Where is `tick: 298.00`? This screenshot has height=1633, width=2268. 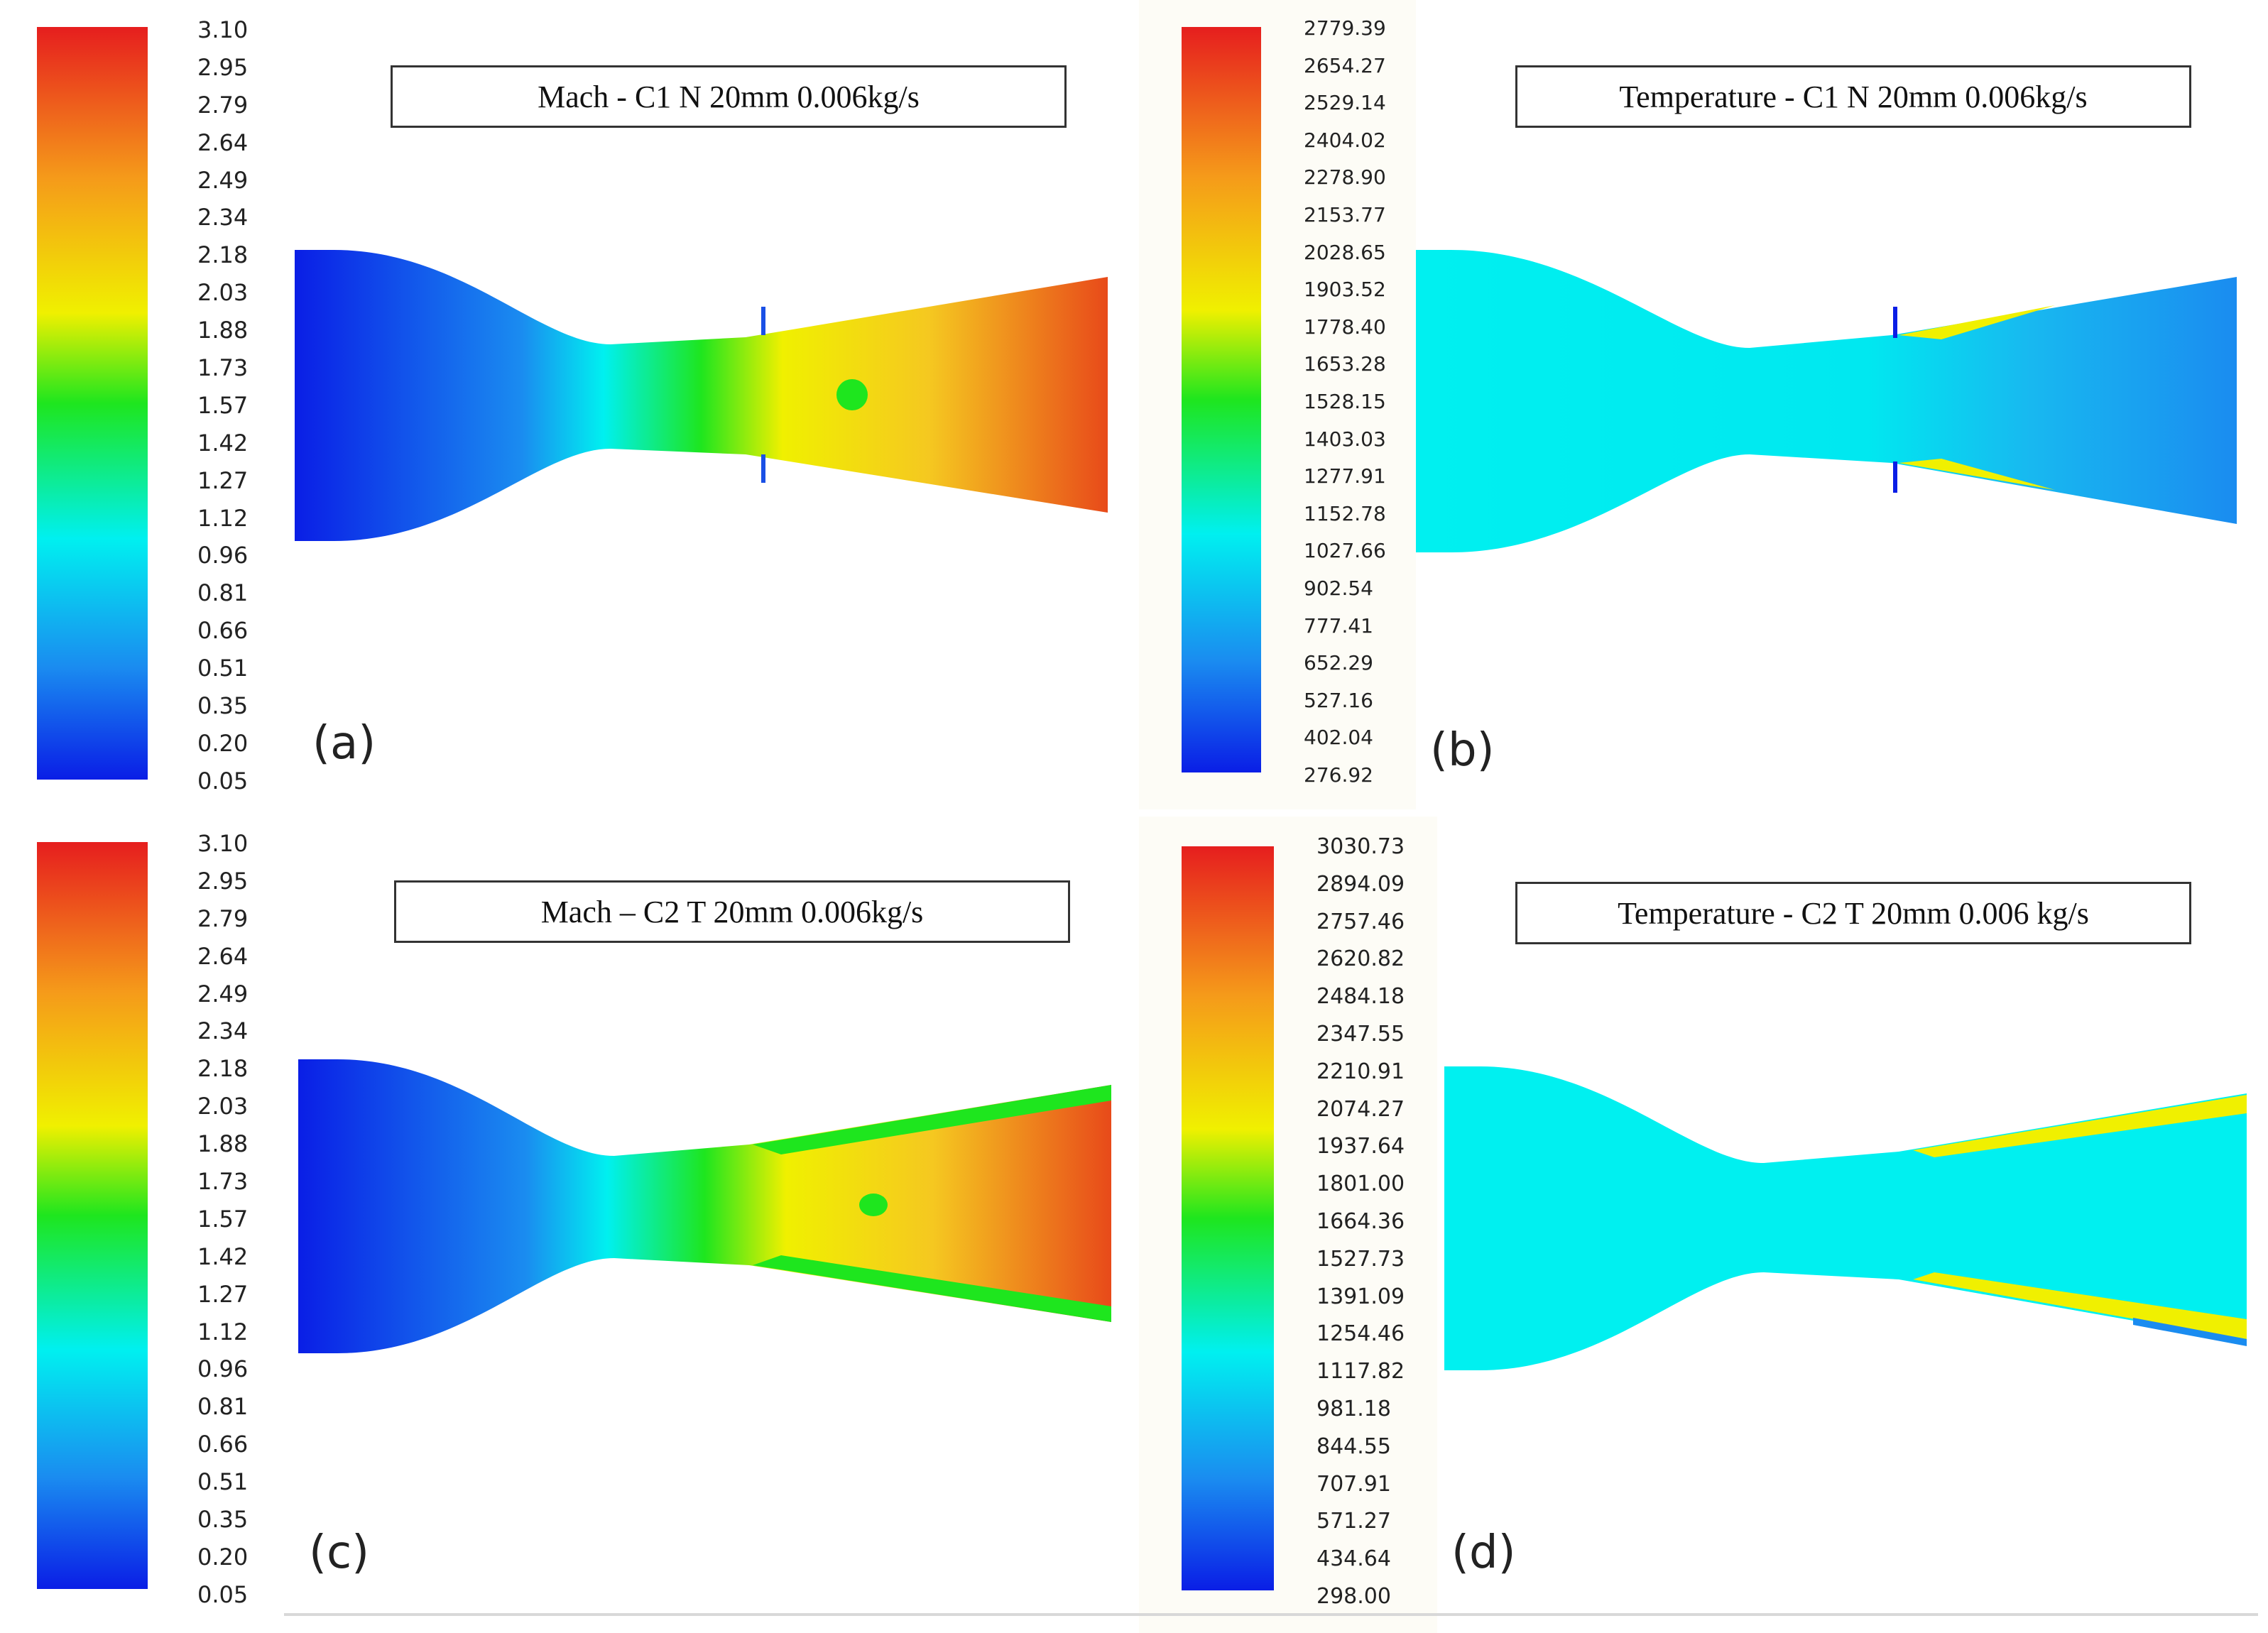
tick: 298.00 is located at coordinates (1353, 1596).